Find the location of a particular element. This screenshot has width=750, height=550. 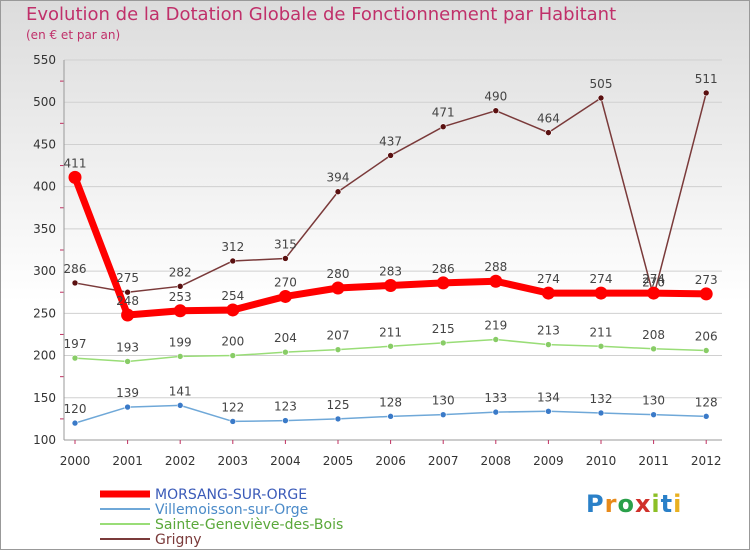

y-tick-label: 150 is located at coordinates (44, 398).